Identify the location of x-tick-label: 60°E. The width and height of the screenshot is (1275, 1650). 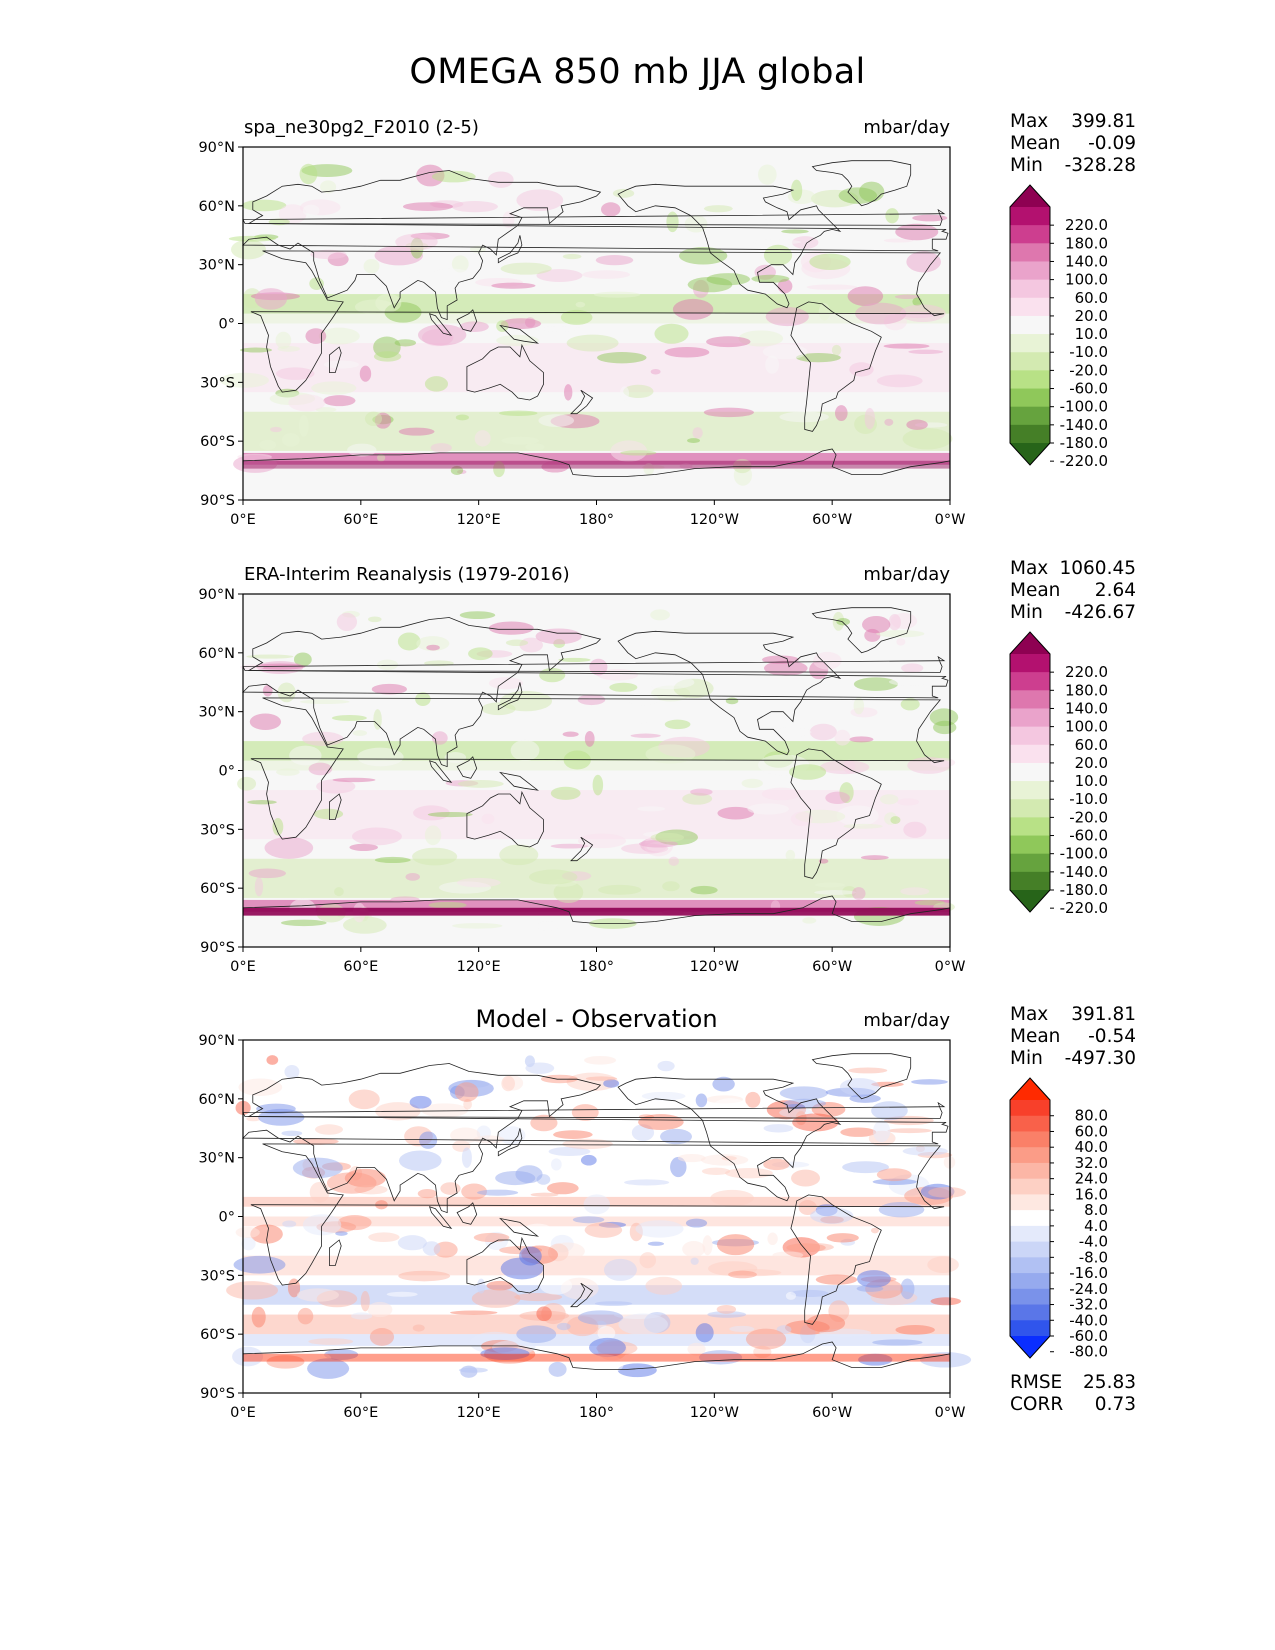
(360, 520).